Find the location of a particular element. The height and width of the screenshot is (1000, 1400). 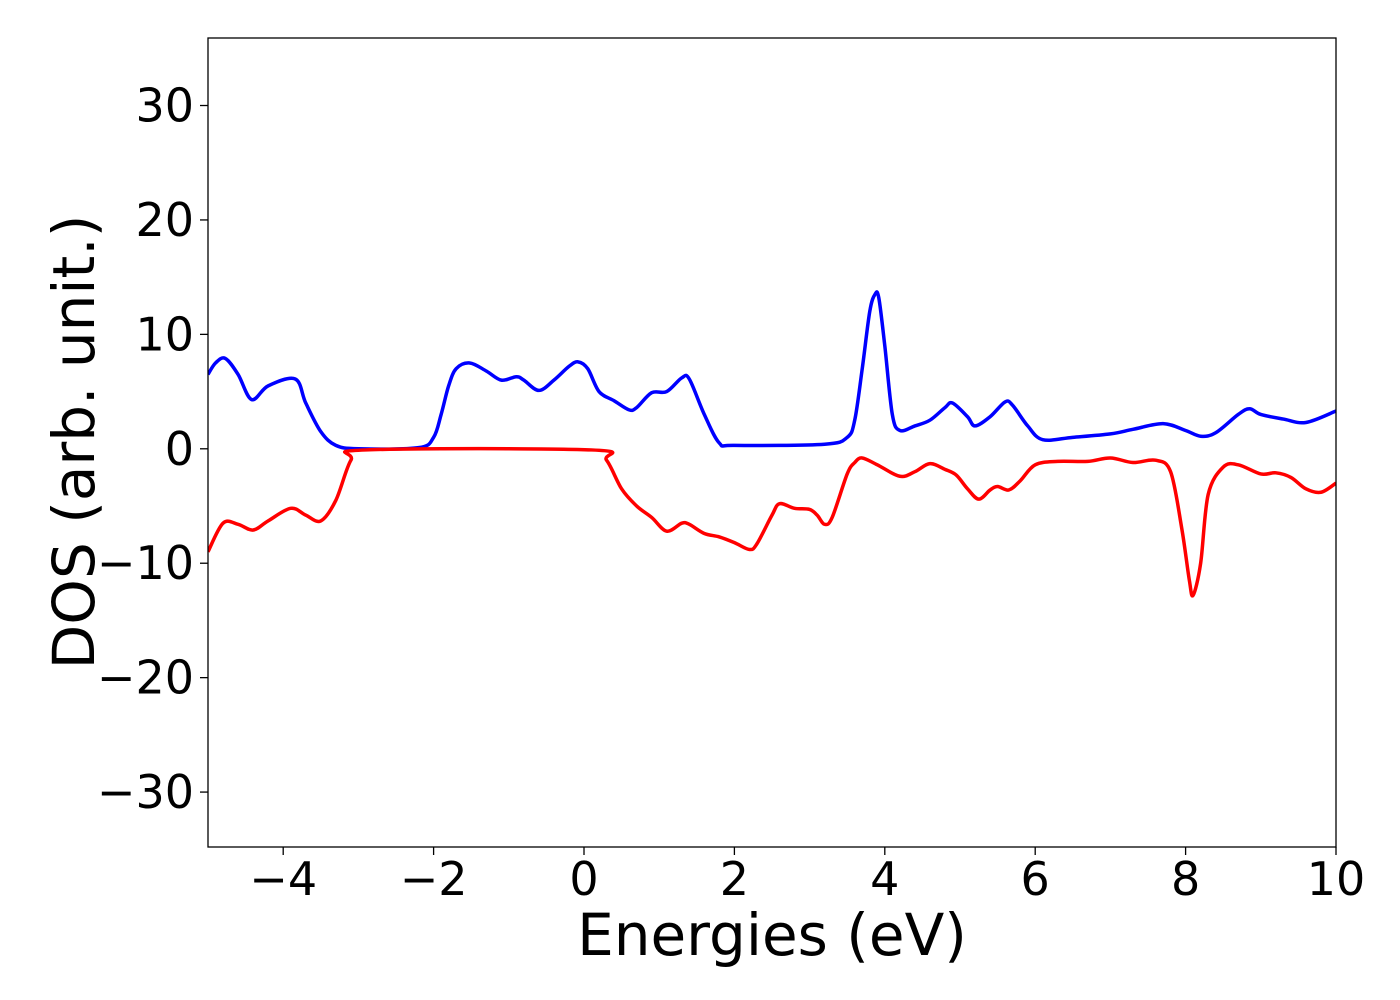

y-tick-label: 30 is located at coordinates (164, 106).